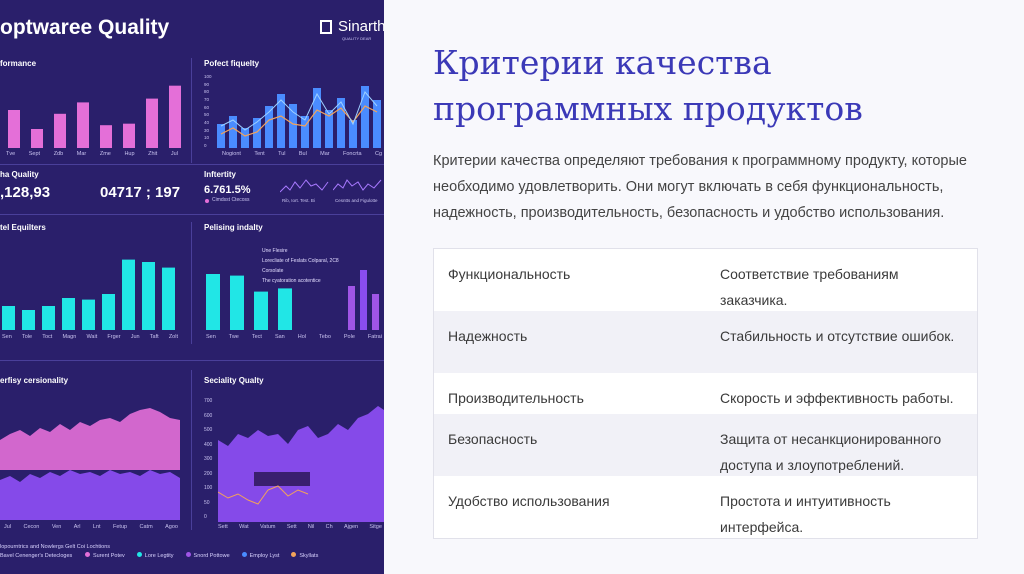 This screenshot has width=1024, height=574. I want to click on logo-subtext: QUALITY DEAR, so click(357, 38).